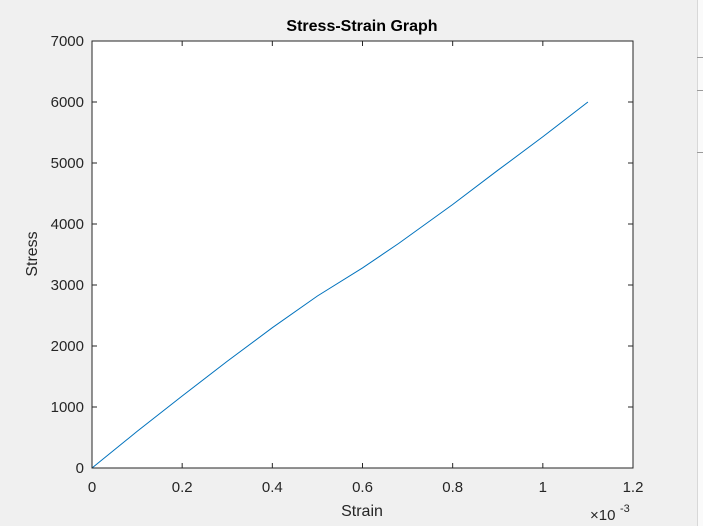 The image size is (703, 526). What do you see at coordinates (543, 487) in the screenshot?
I see `x-tick-label: 1` at bounding box center [543, 487].